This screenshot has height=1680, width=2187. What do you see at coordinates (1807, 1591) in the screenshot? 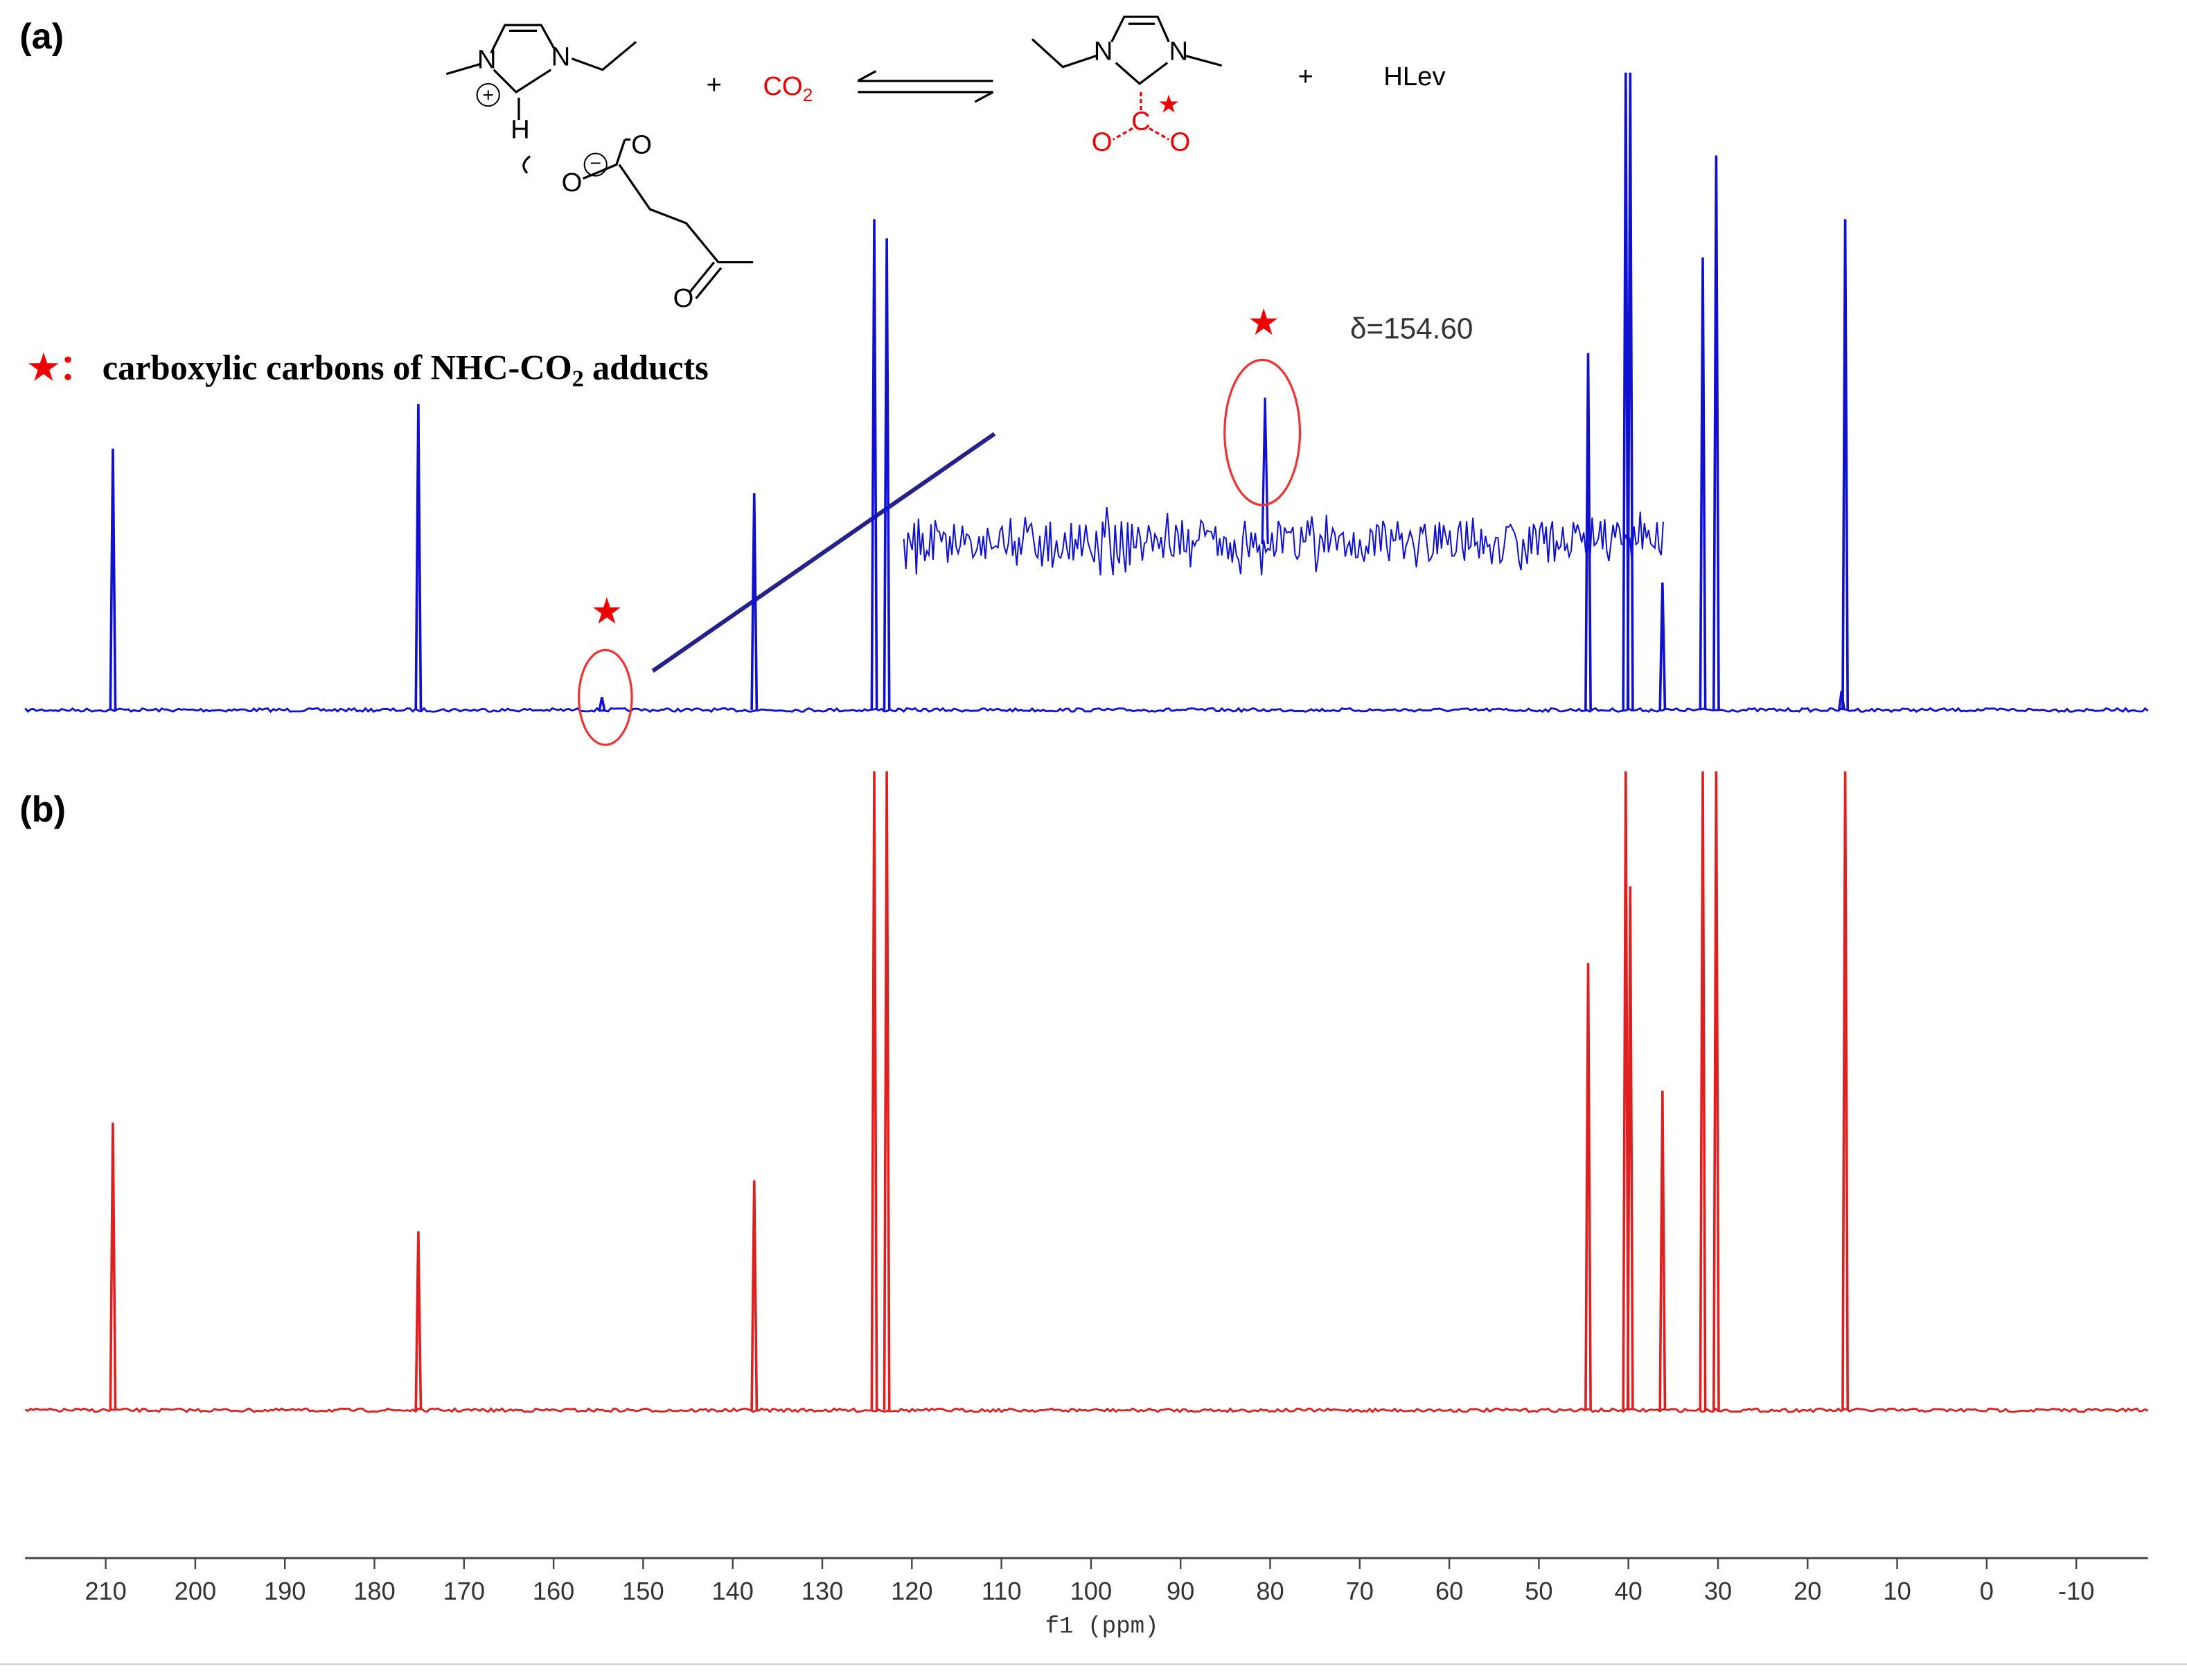
I see `x-tick-label: 20` at bounding box center [1807, 1591].